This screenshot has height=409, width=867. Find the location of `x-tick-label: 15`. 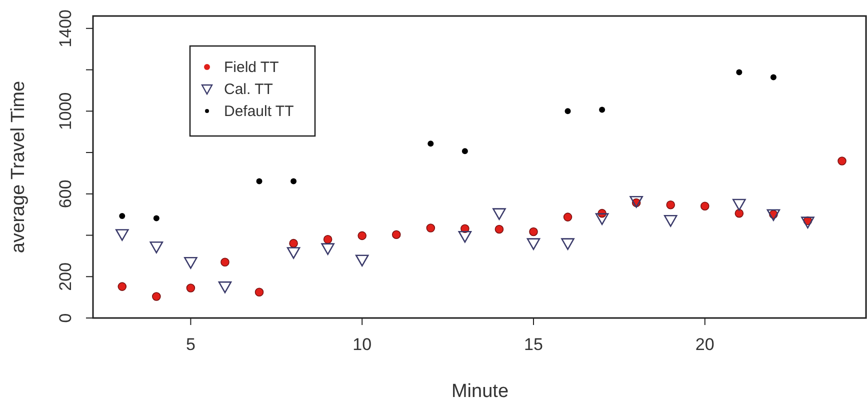

x-tick-label: 15 is located at coordinates (533, 344).